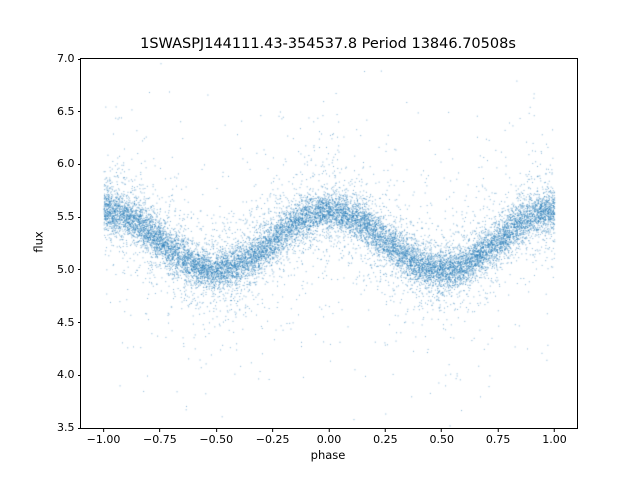 The image size is (640, 480). I want to click on x-tick: 0.50, so click(441, 437).